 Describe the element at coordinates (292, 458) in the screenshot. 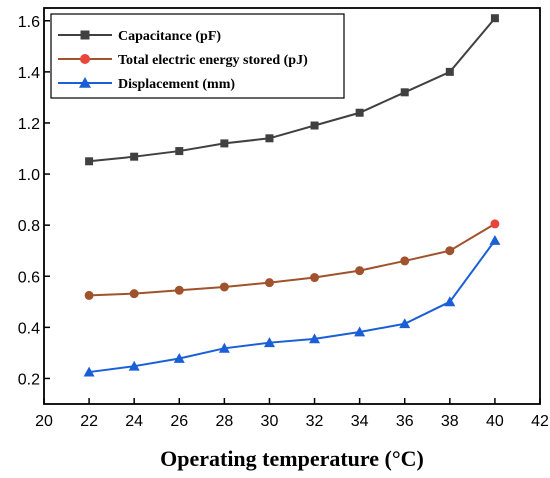

I see `x-axis-title: Operating temperature (°C)` at that location.